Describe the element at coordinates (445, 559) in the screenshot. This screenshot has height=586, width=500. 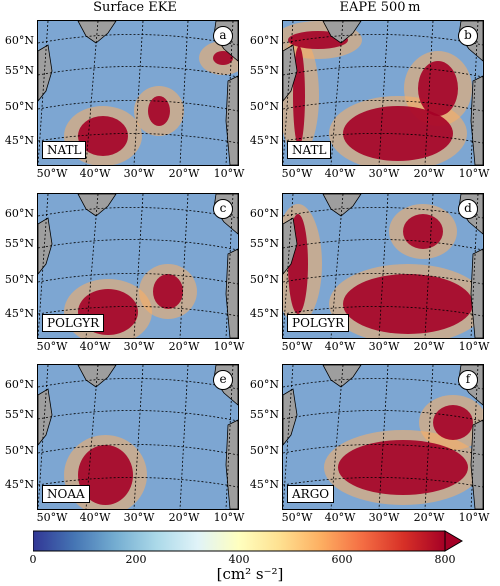
I see `colorbar-tick-label: 800` at that location.